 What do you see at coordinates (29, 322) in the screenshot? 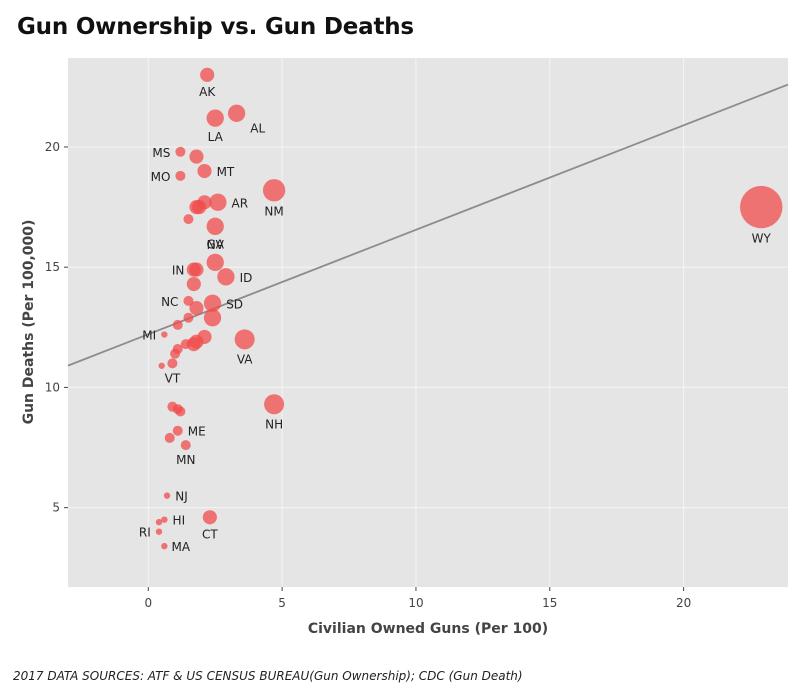
I see `y-axis-label: Gun Deaths (Per 100,000)` at bounding box center [29, 322].